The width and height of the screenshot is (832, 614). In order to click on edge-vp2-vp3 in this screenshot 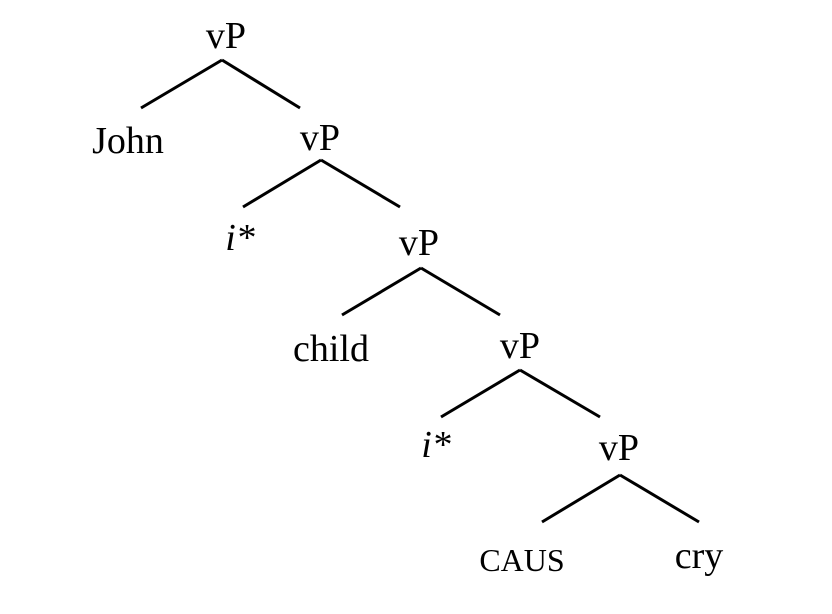, I will do `click(360, 183)`.